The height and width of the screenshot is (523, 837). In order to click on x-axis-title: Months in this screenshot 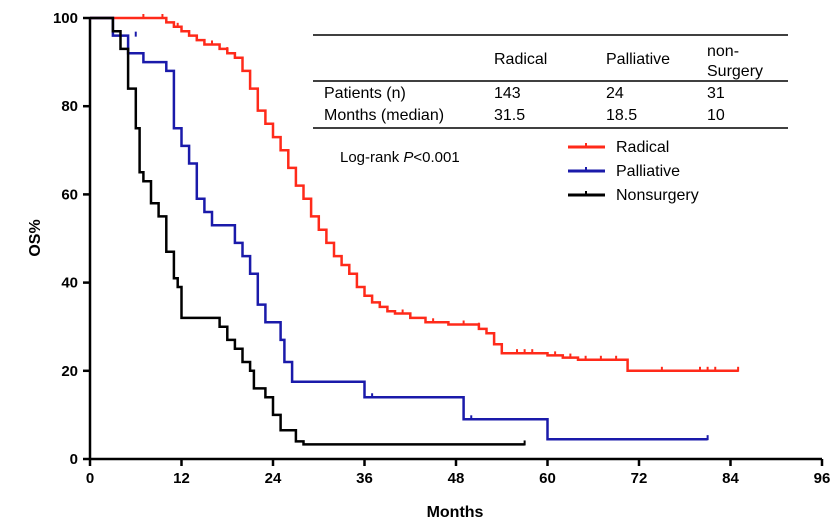, I will do `click(455, 512)`.